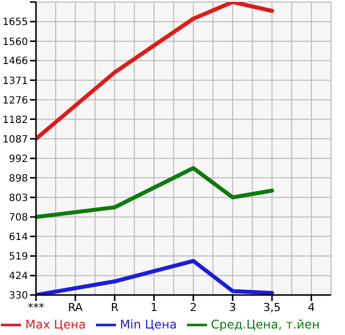  Describe the element at coordinates (148, 324) in the screenshot. I see `legend-label: Min Цена` at that location.